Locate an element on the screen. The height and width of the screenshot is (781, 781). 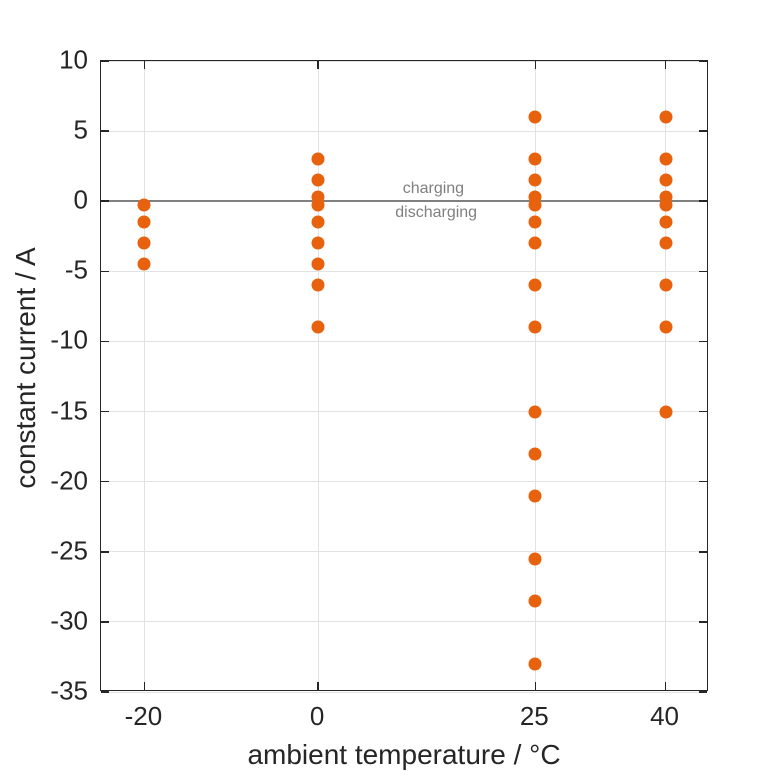
y-tick-label: -15 is located at coordinates (69, 410).